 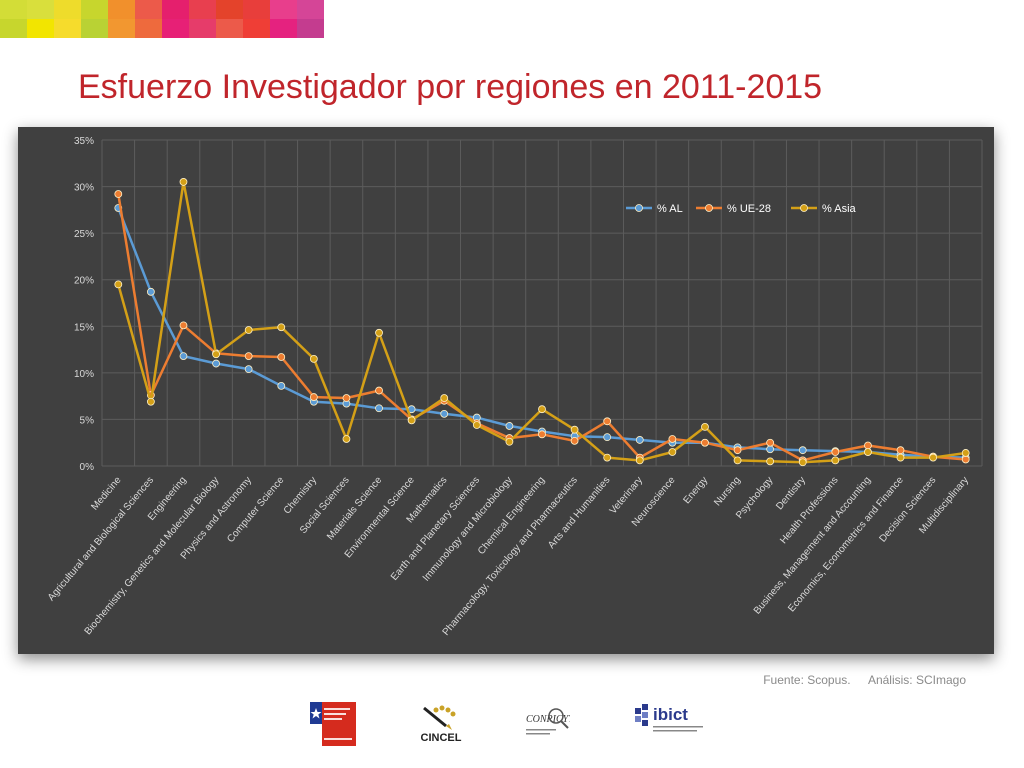 What do you see at coordinates (441, 723) in the screenshot?
I see `cincel-logo: CINCEL` at bounding box center [441, 723].